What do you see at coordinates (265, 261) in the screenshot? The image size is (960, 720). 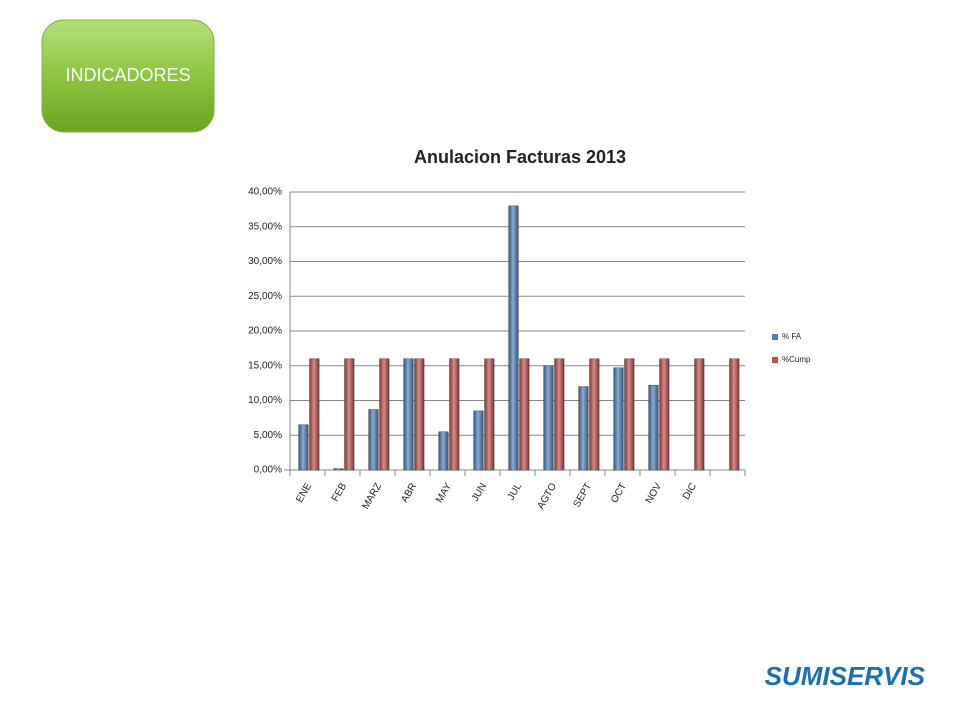 I see `y-tick-label: 30,00%` at bounding box center [265, 261].